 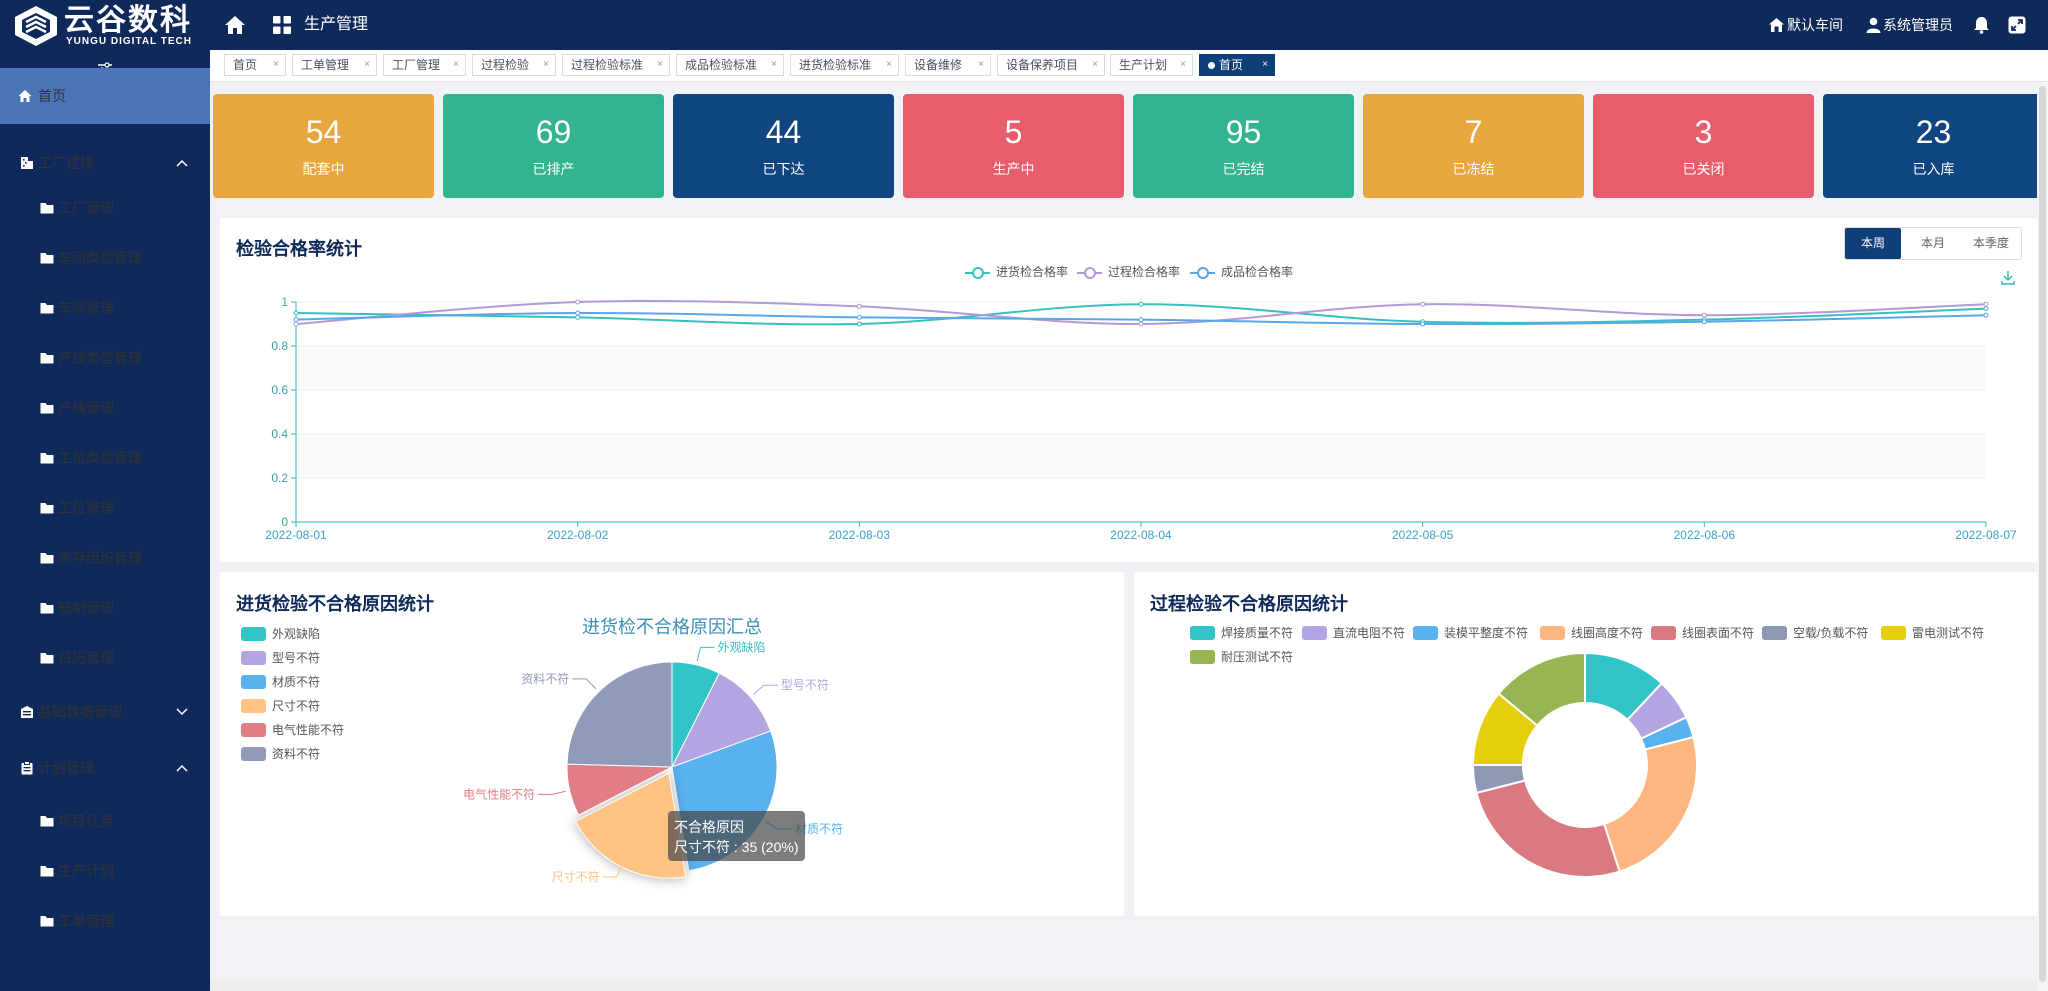 I want to click on tab-9: 生产计划 ×, so click(x=1151, y=65).